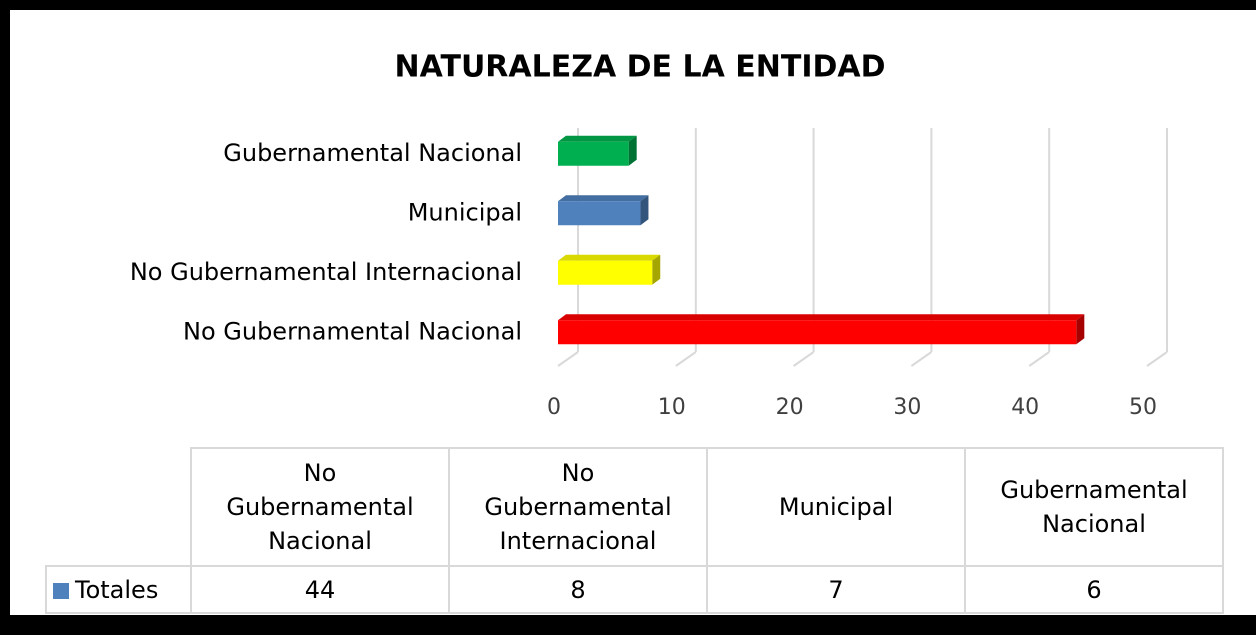  What do you see at coordinates (578, 589) in the screenshot?
I see `table-value: 8` at bounding box center [578, 589].